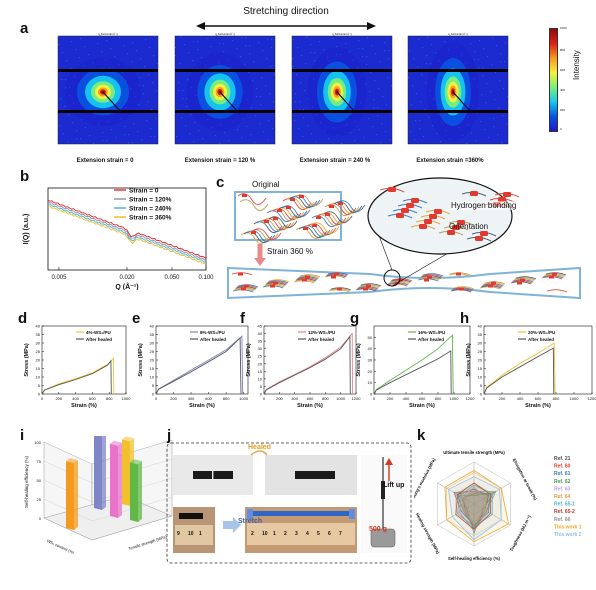  I want to click on legend-entry-4: Ref. 63, so click(562, 489).